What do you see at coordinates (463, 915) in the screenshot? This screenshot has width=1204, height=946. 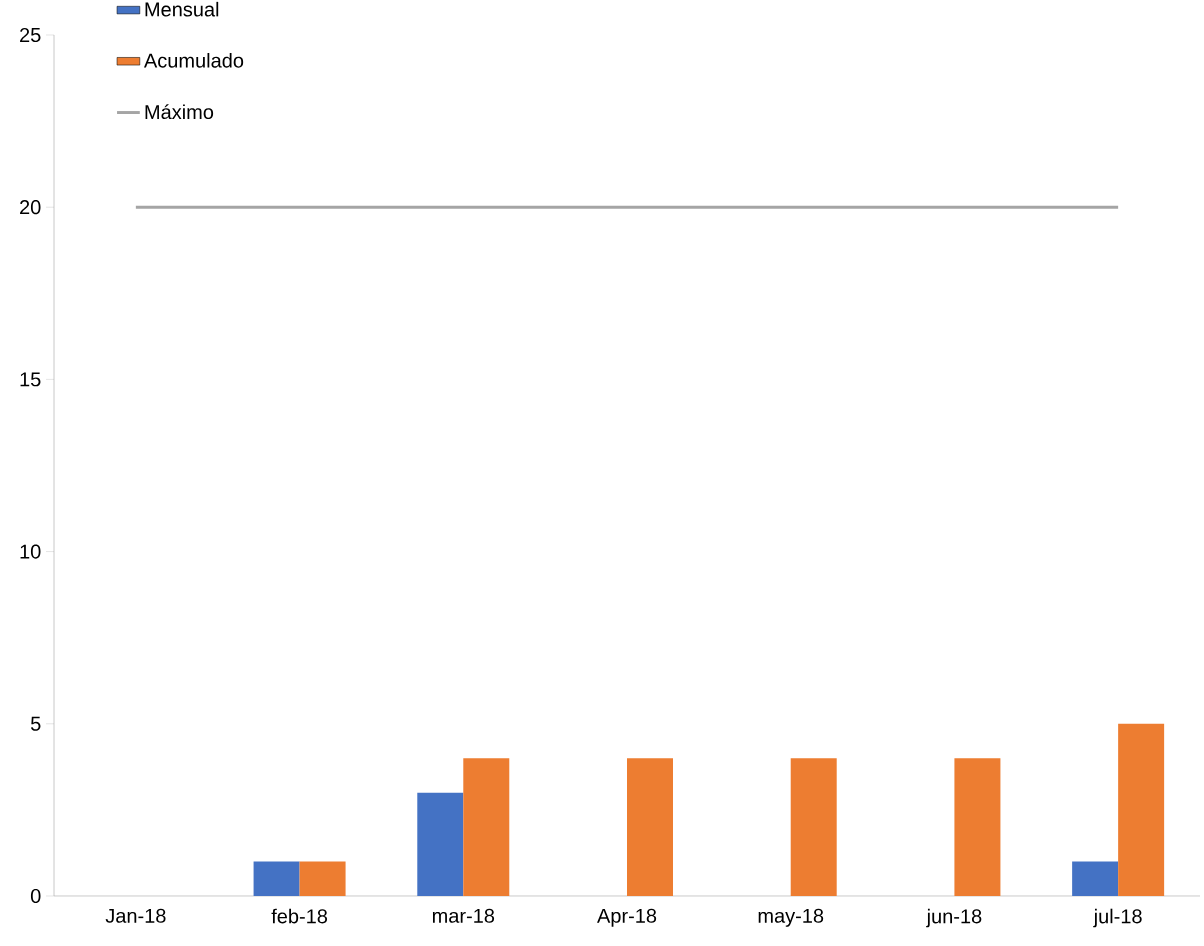 I see `x-tick-label: mar-18` at bounding box center [463, 915].